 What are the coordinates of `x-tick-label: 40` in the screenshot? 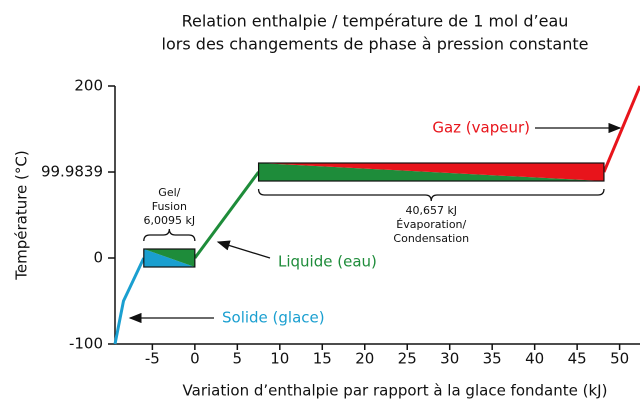 It's located at (534, 359).